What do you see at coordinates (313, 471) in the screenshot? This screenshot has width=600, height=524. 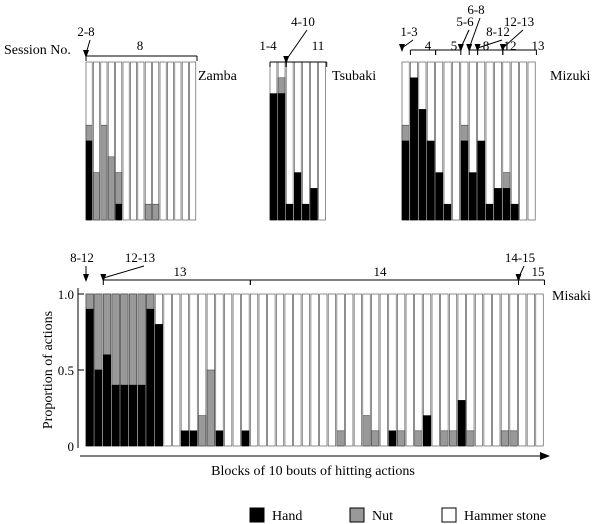 I see `x-axis-label: Blocks of 10 bouts of hitting actions` at bounding box center [313, 471].